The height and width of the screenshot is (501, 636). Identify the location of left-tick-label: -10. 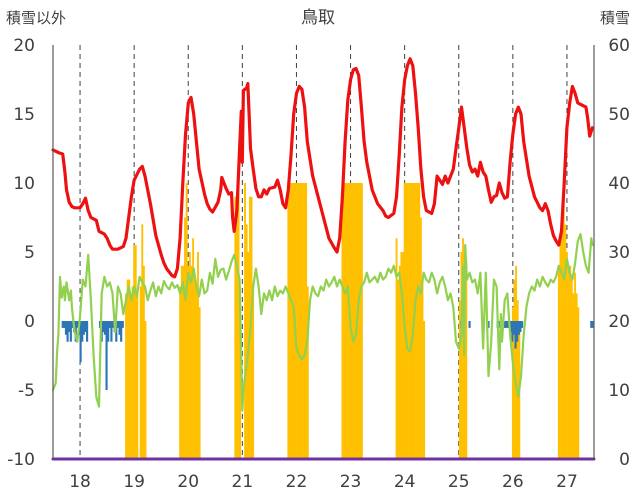
(21, 460).